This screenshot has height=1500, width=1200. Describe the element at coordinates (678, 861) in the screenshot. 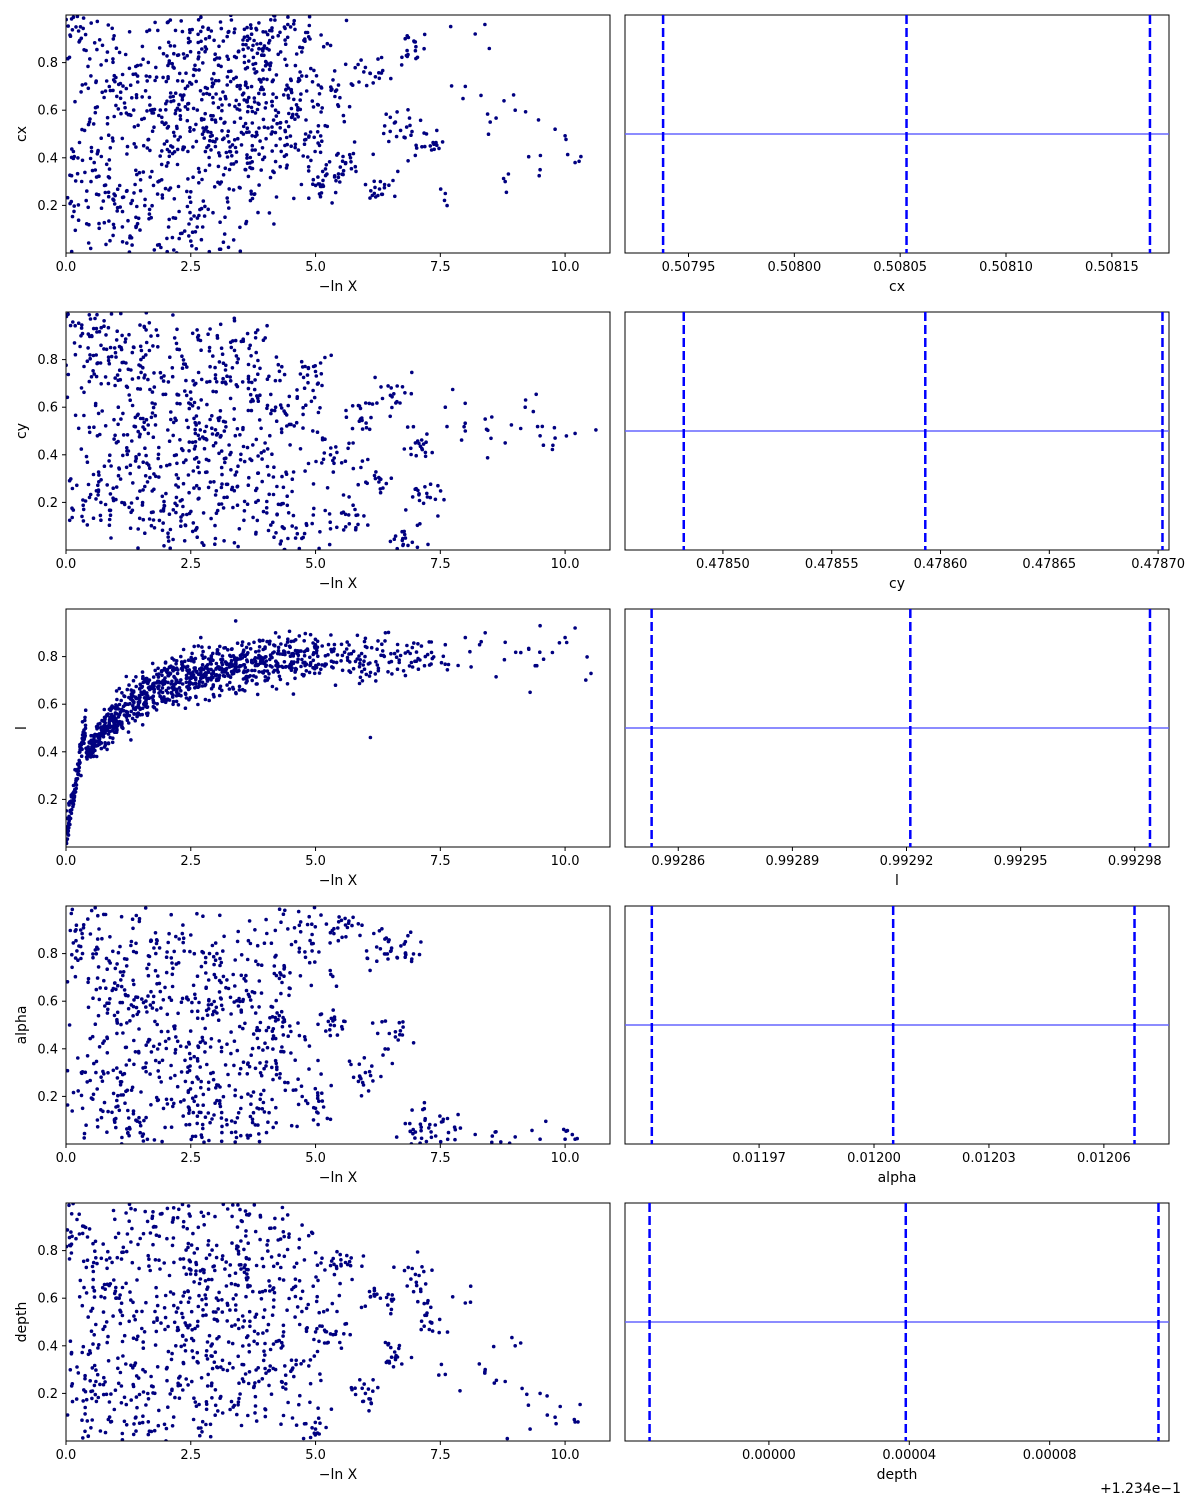

I see `x-tick-label: 0.99286` at that location.